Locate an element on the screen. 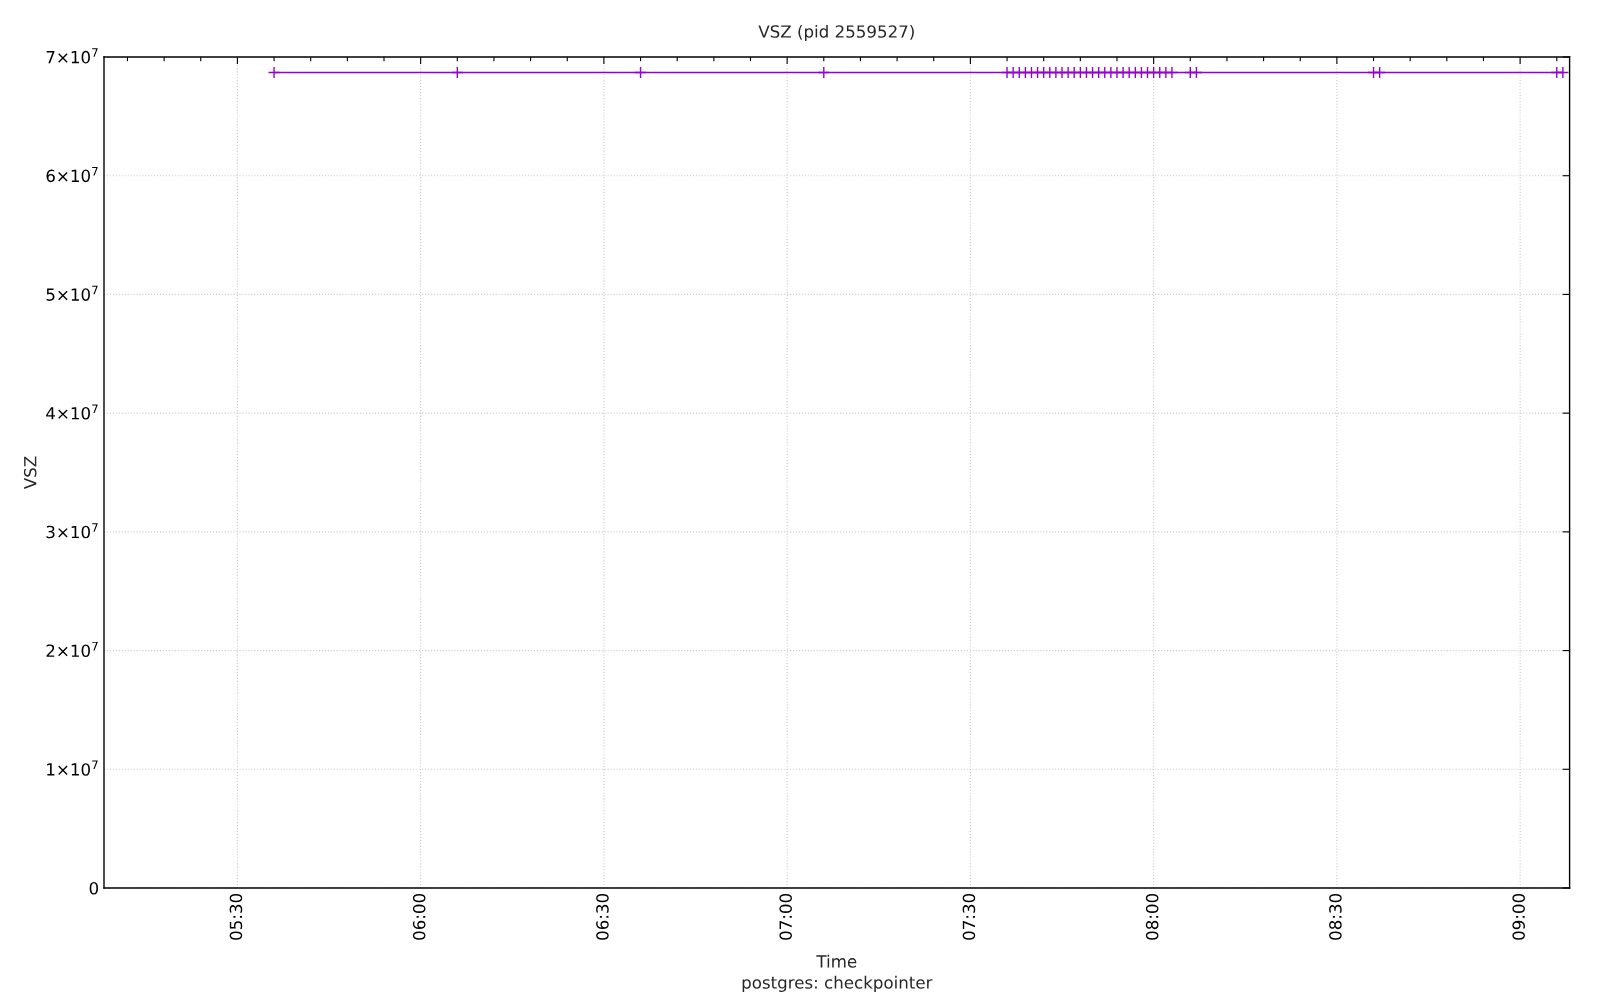 This screenshot has width=1600, height=1000. x-tick-label: 07:00 is located at coordinates (785, 916).